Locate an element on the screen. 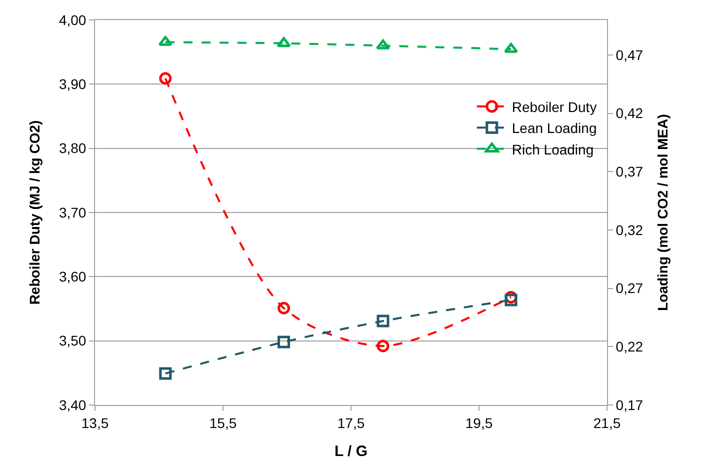  y2-tick-label: 0,42 is located at coordinates (630, 113).